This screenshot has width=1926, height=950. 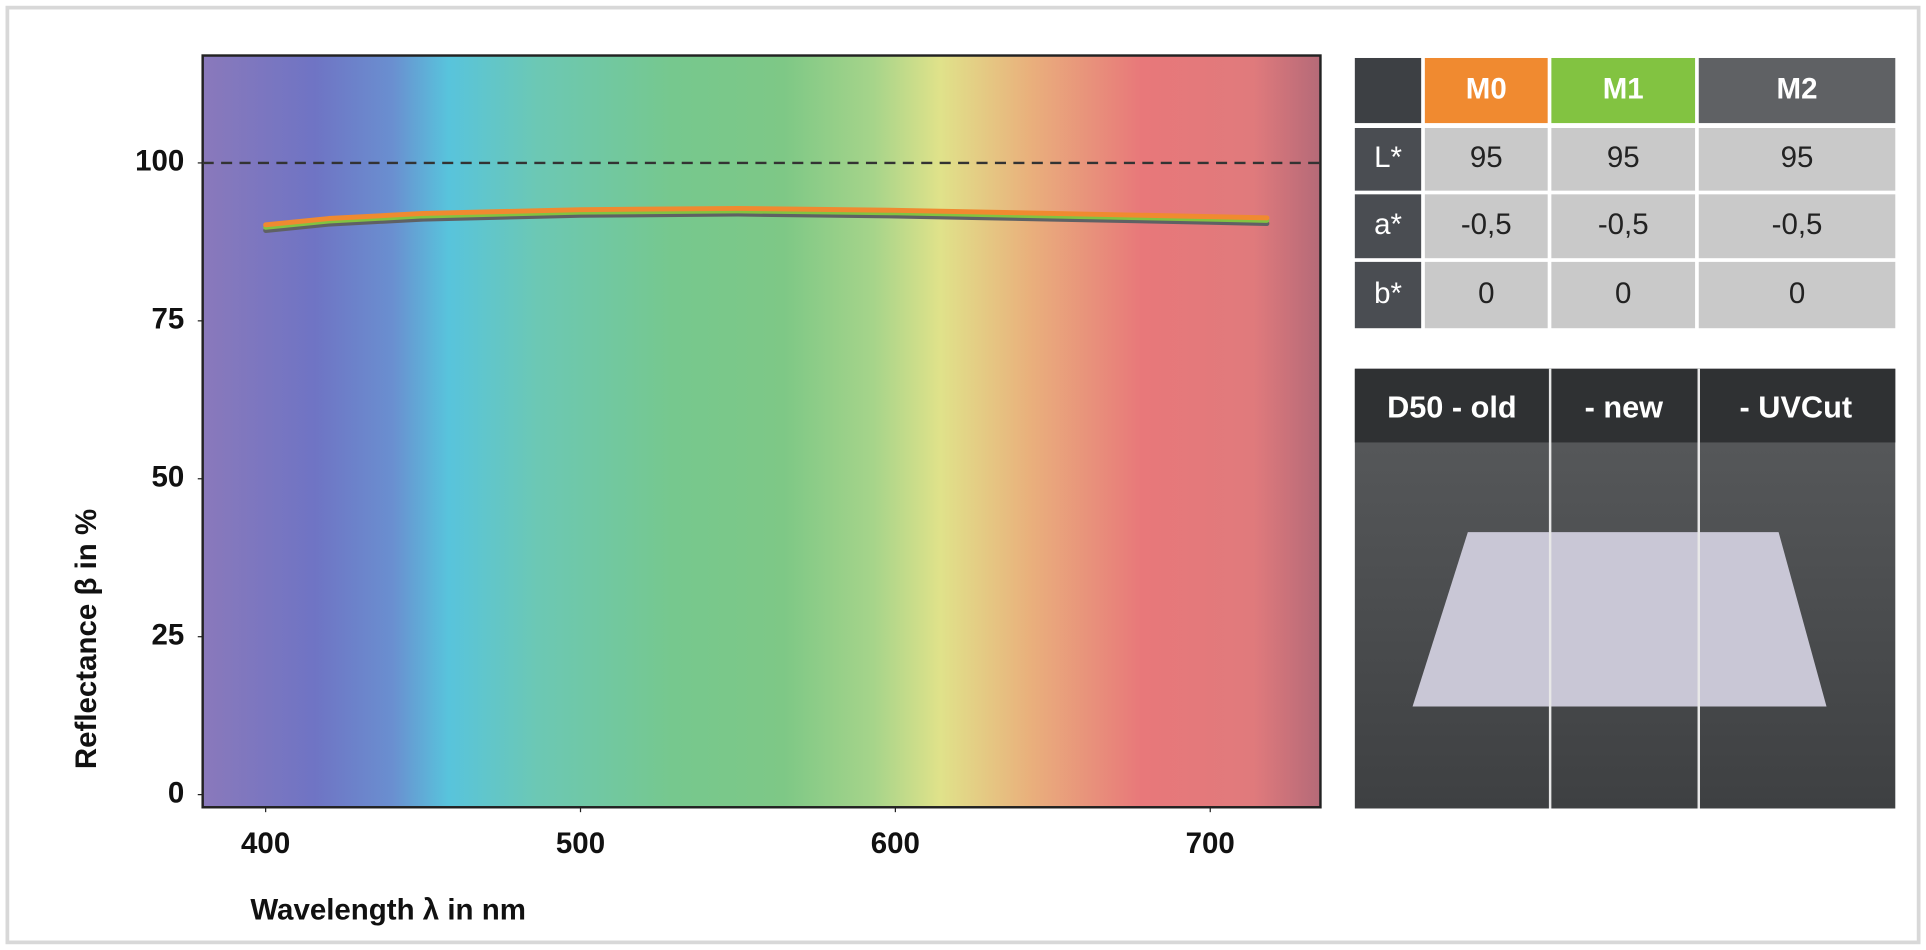 I want to click on y-tick-label: 0, so click(x=176, y=792).